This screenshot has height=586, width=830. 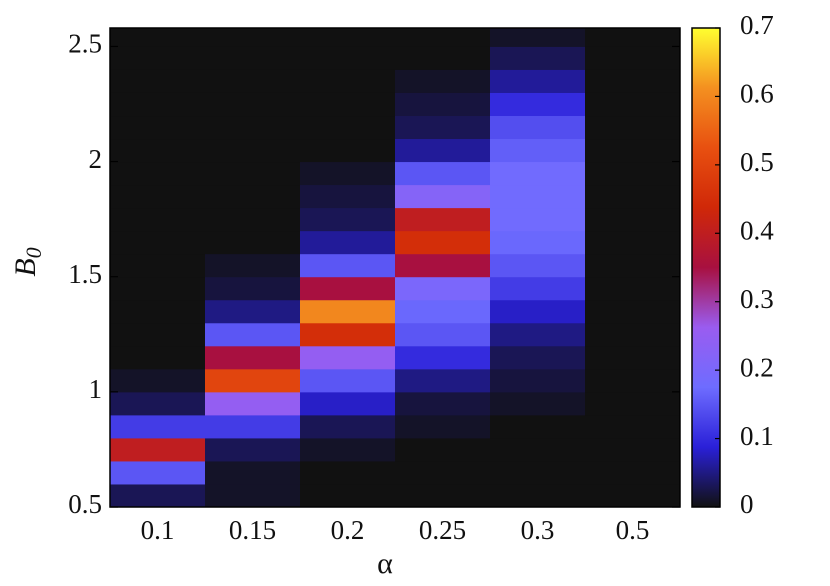 I want to click on colorbar-tick-label: 0.3, so click(x=757, y=299).